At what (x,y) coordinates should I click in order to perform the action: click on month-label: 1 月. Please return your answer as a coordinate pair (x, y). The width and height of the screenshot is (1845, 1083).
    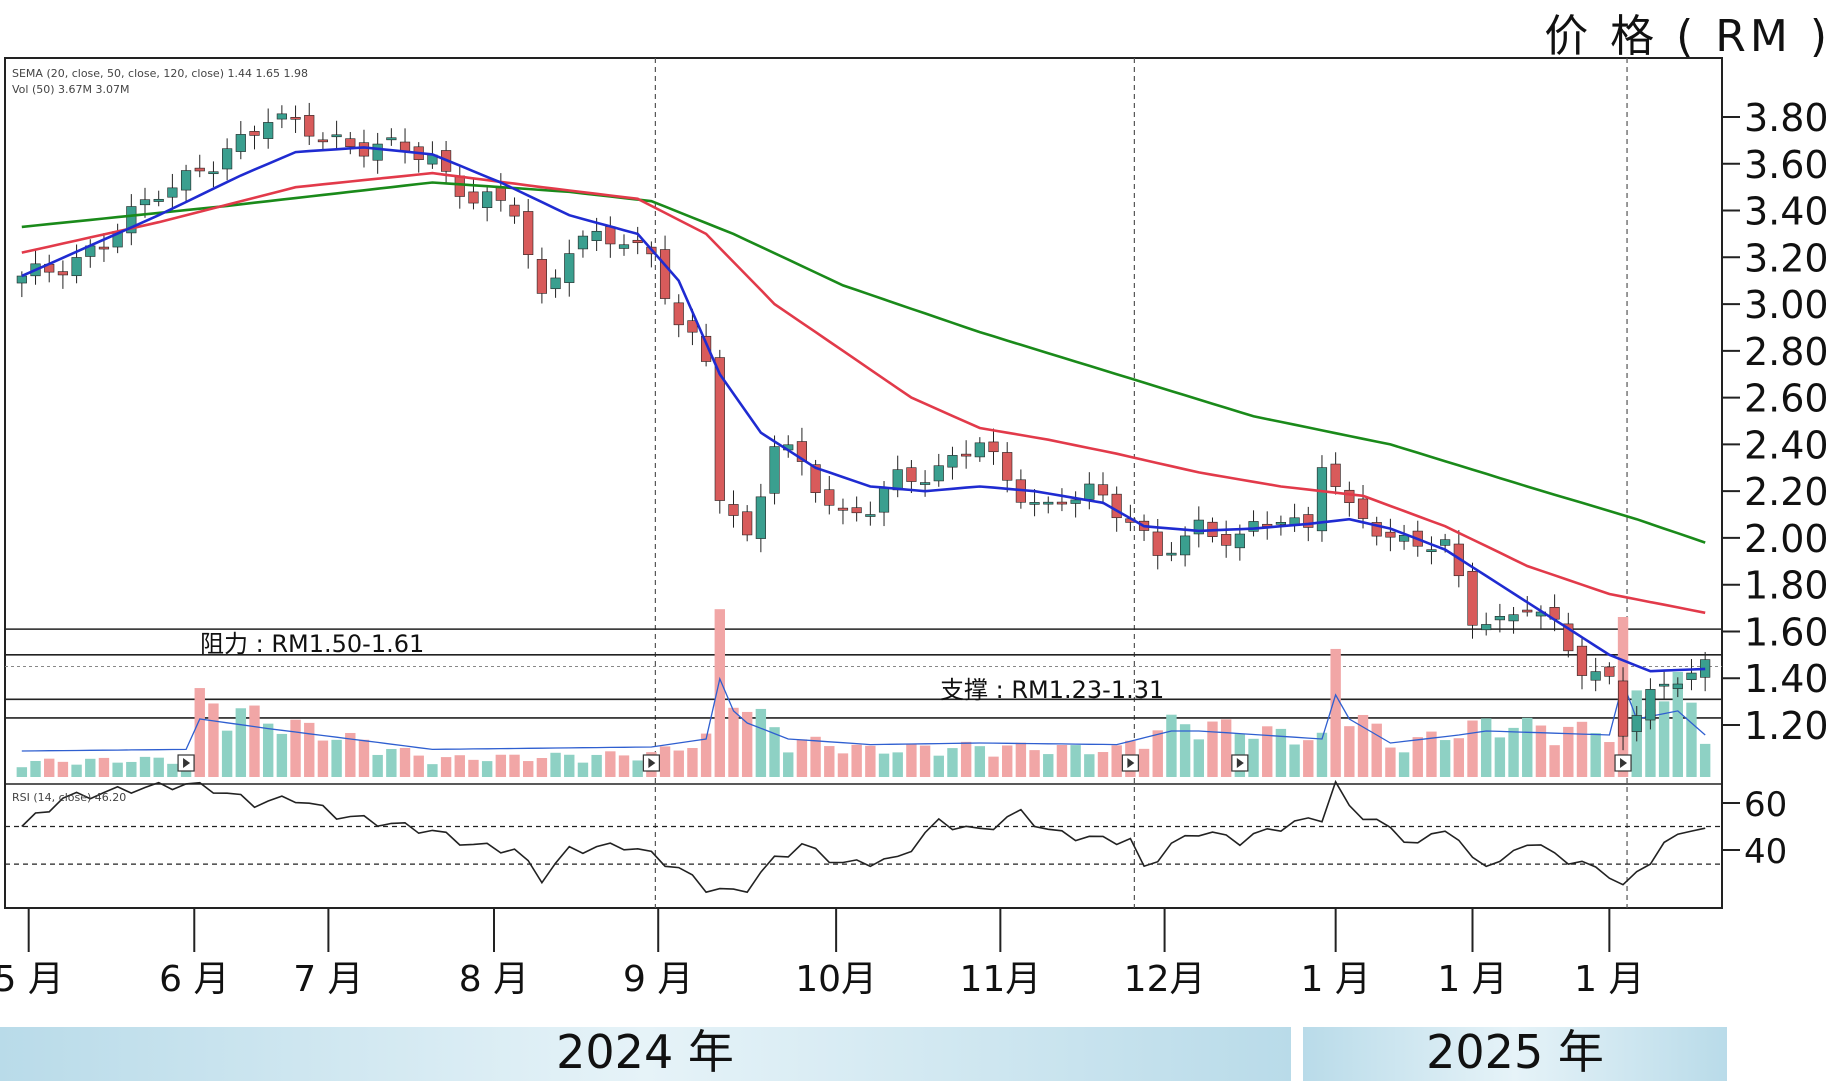
    Looking at the image, I should click on (1335, 979).